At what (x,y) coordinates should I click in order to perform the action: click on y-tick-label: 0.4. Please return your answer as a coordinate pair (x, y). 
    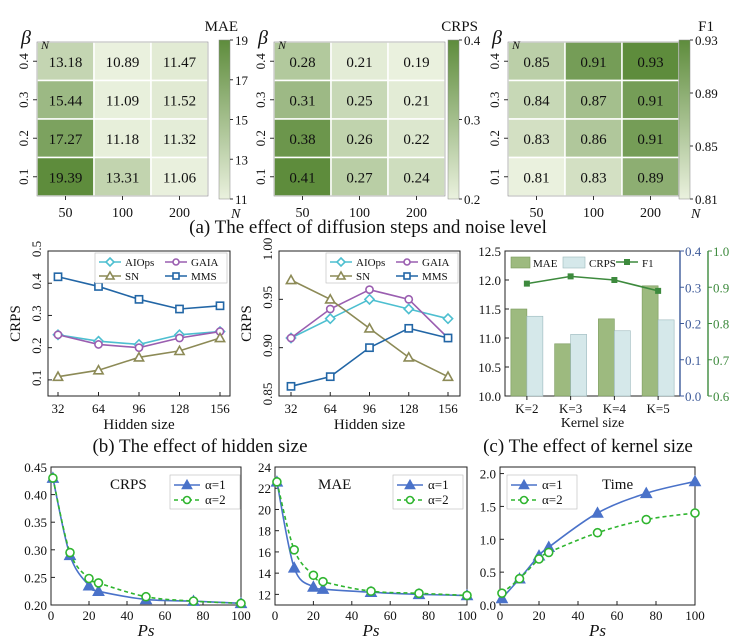
    Looking at the image, I should click on (260, 61).